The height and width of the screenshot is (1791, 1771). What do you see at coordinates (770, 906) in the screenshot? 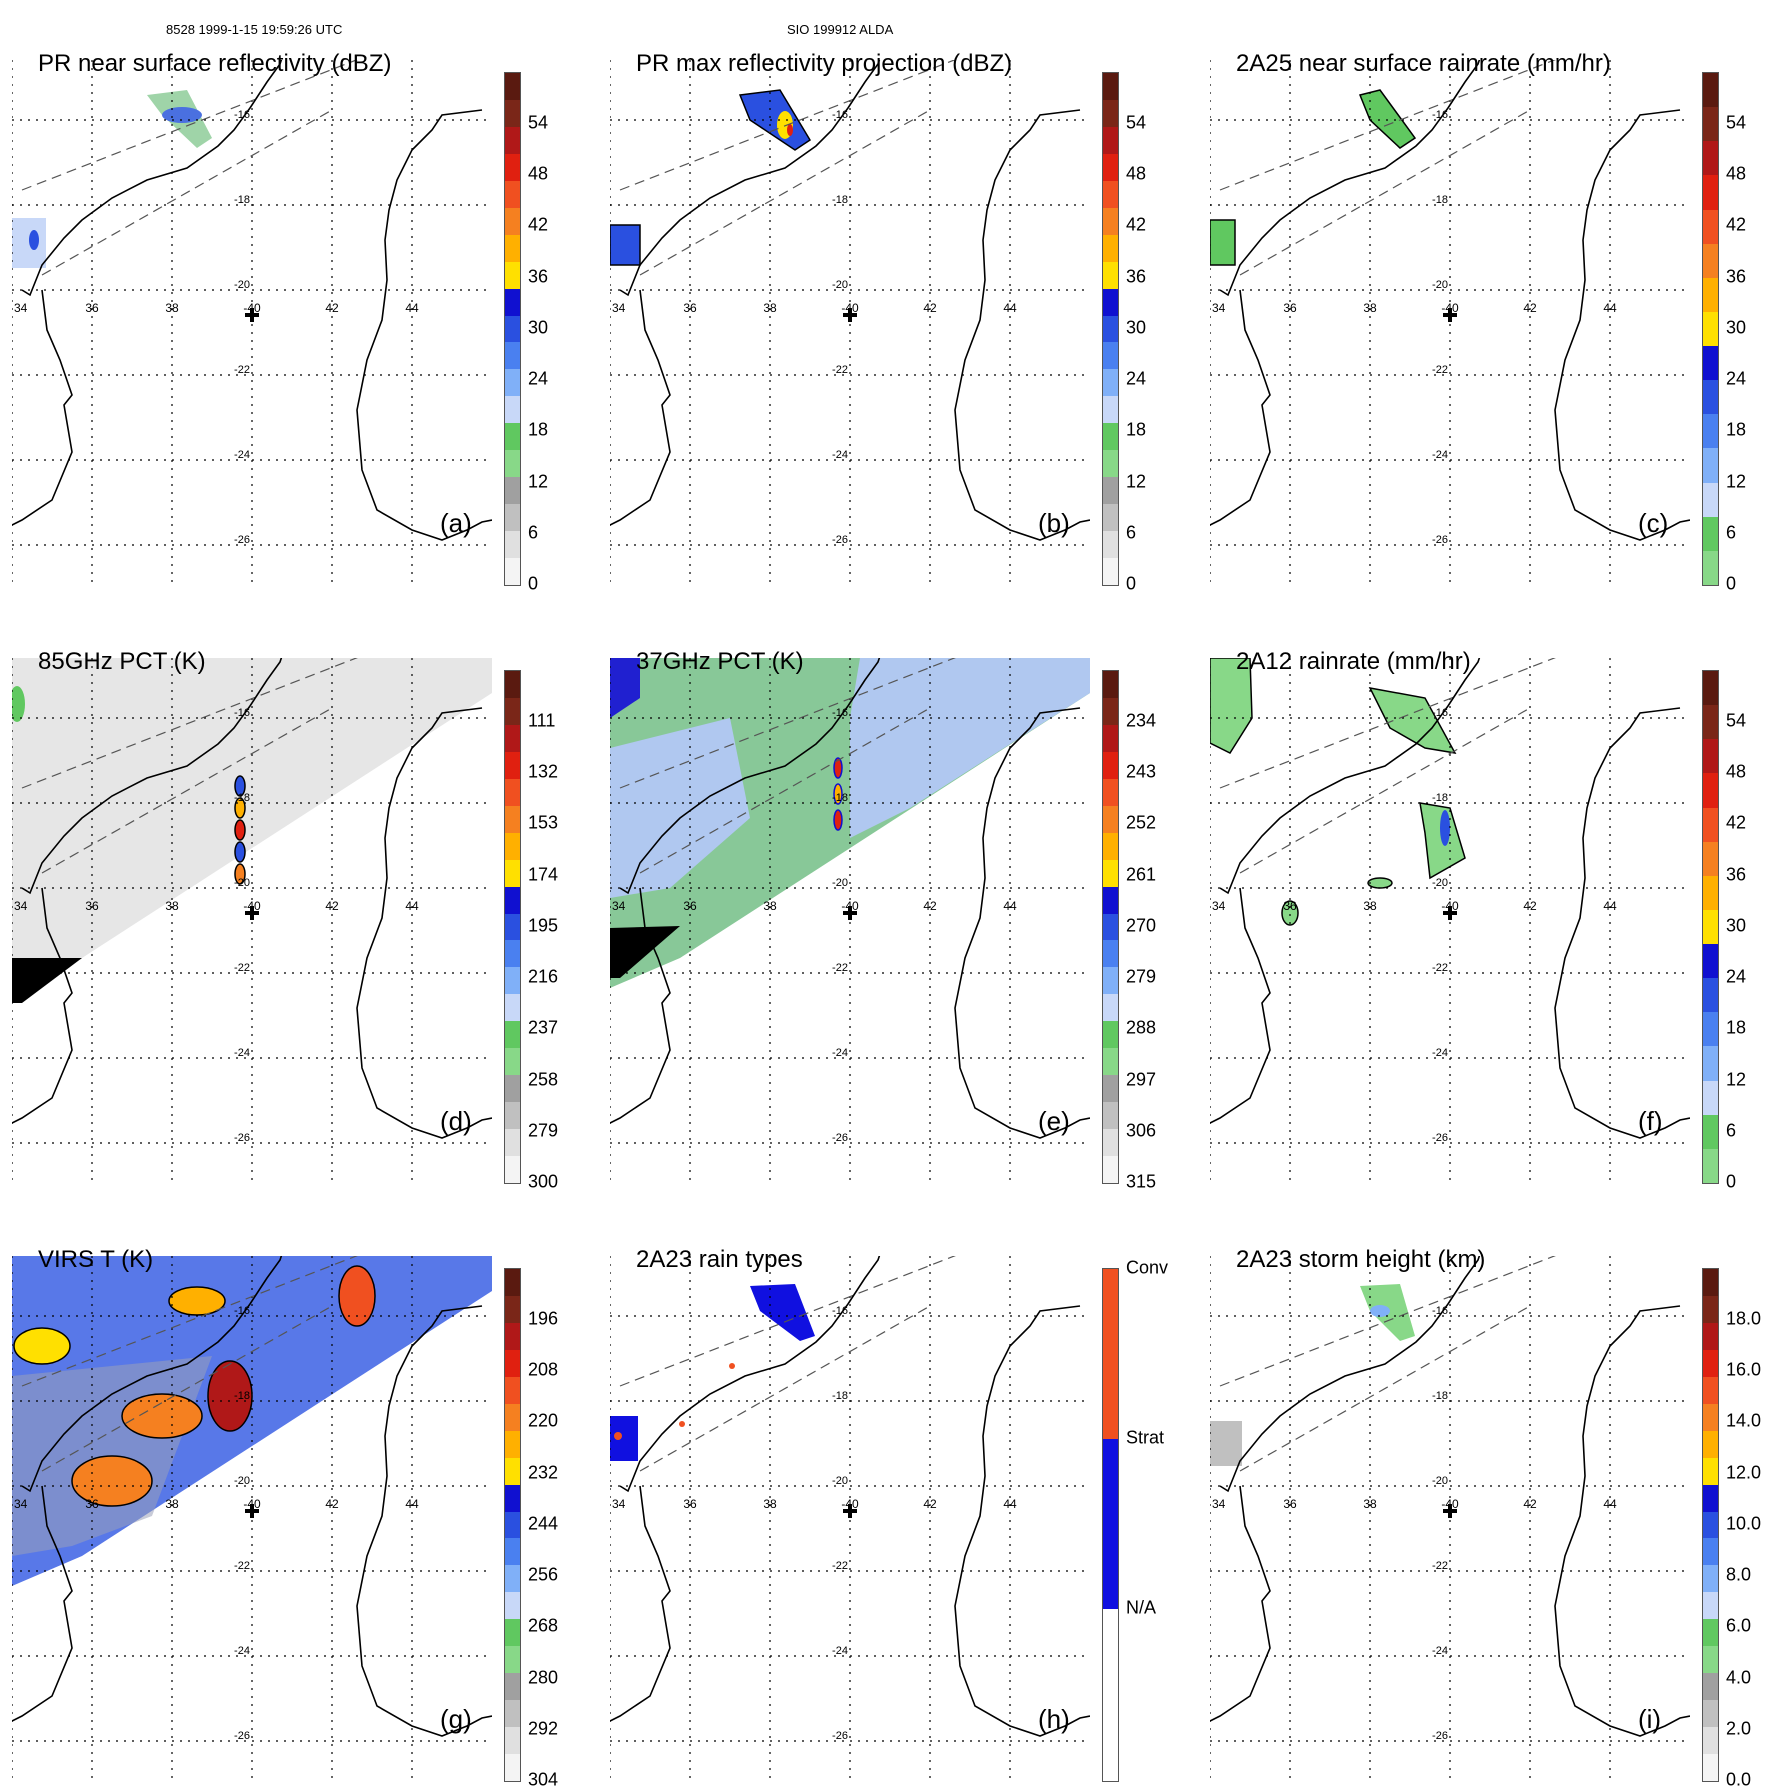
I see `lon-tick-label: 38` at bounding box center [770, 906].